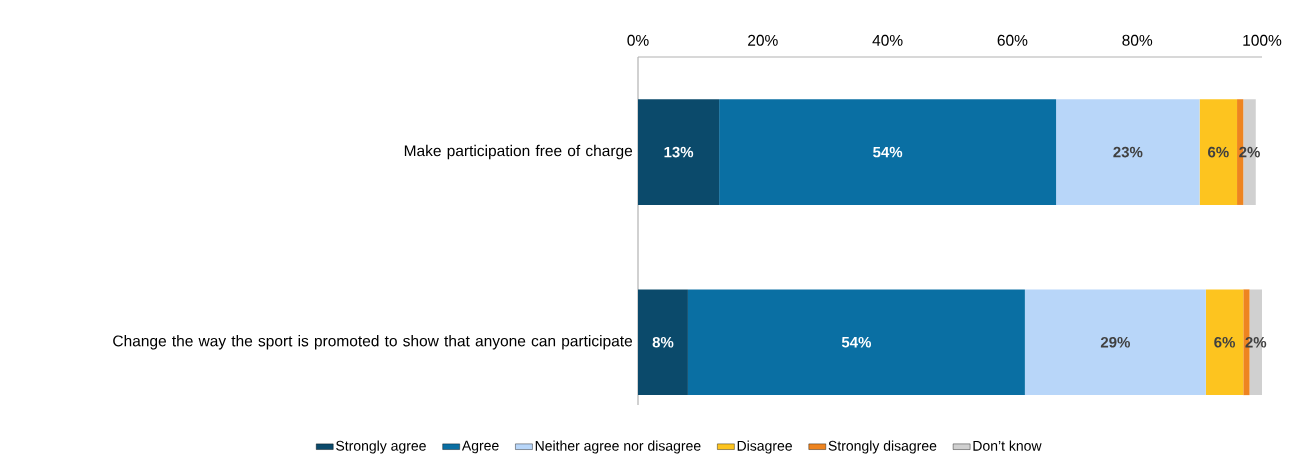 The image size is (1290, 465). I want to click on x-tick-label: 40%, so click(887, 40).